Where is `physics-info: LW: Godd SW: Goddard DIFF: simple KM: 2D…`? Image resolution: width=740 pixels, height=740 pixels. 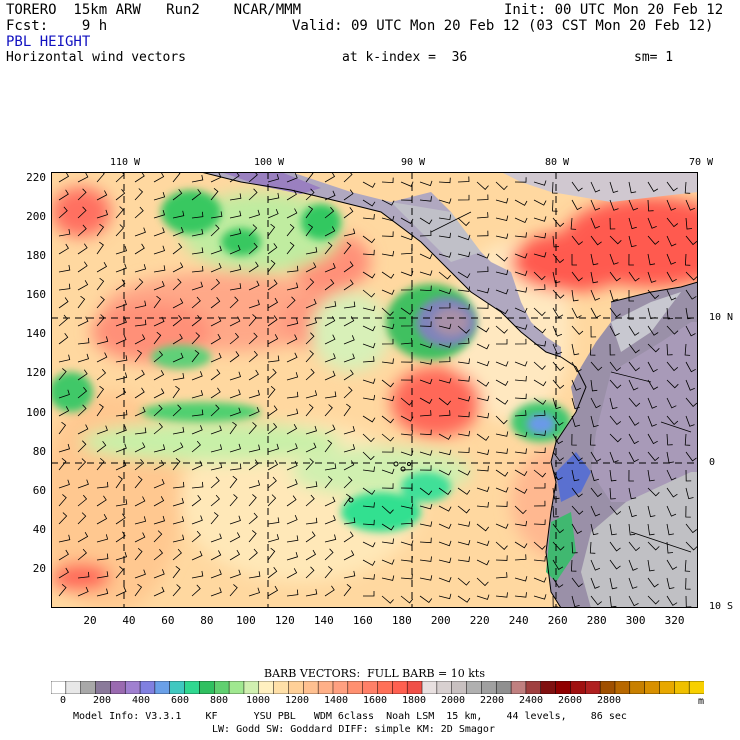 physics-info: LW: Godd SW: Goddard DIFF: simple KM: 2D… is located at coordinates (353, 729).